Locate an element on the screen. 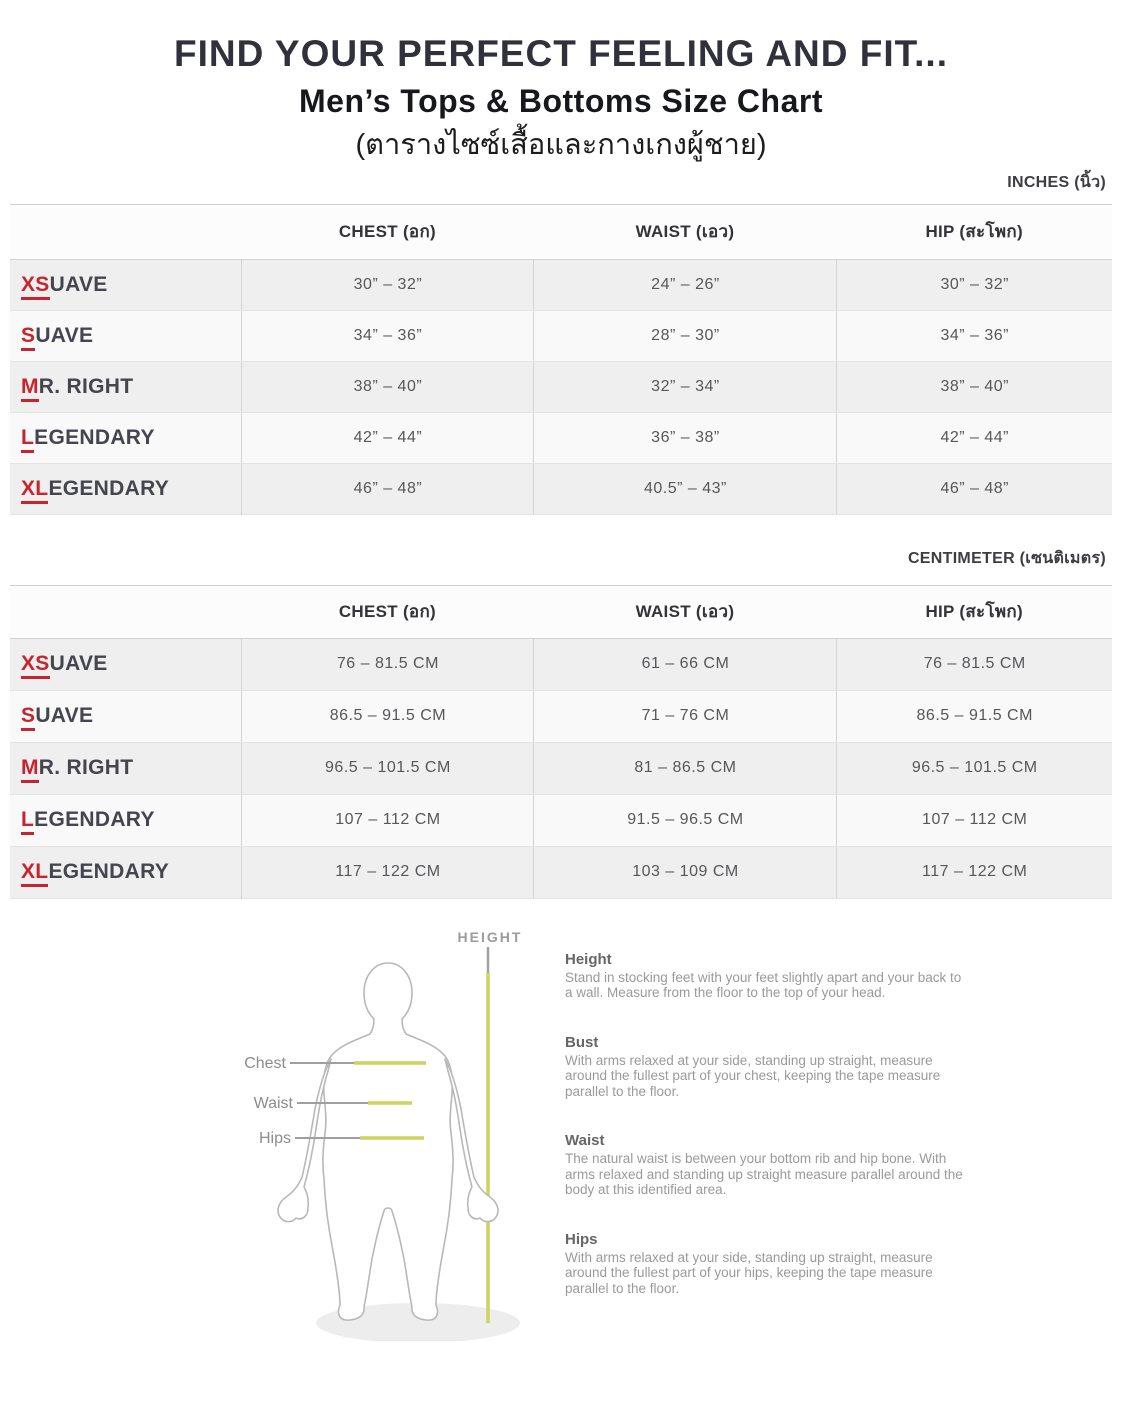 This screenshot has height=1421, width=1122. page-subtitle-thai: (ตารางไซซ์เสื้อและกางเกงผู้ชาย) is located at coordinates (561, 144).